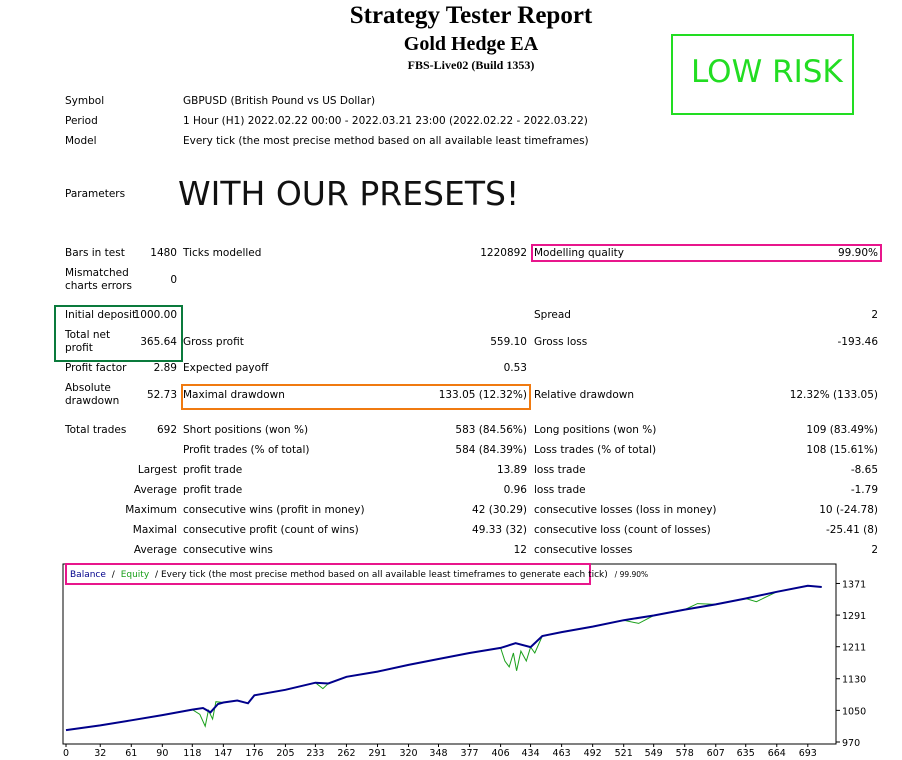  Describe the element at coordinates (279, 101) in the screenshot. I see `symbol-value: GBPUSD (British Pound vs US Dollar)` at that location.